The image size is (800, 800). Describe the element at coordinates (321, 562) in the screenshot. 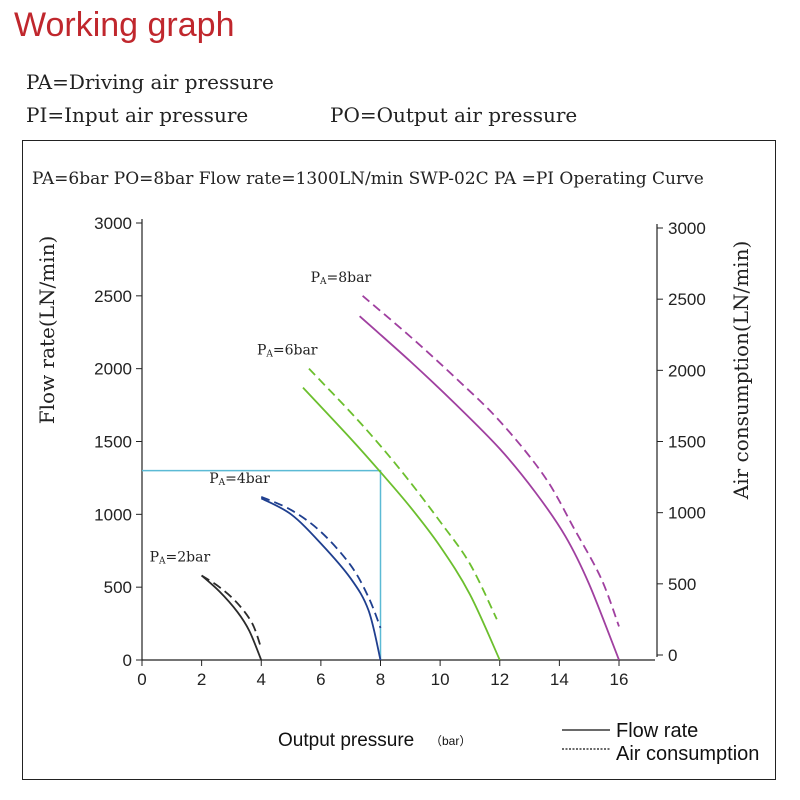

I see `air-curve-pa4` at that location.